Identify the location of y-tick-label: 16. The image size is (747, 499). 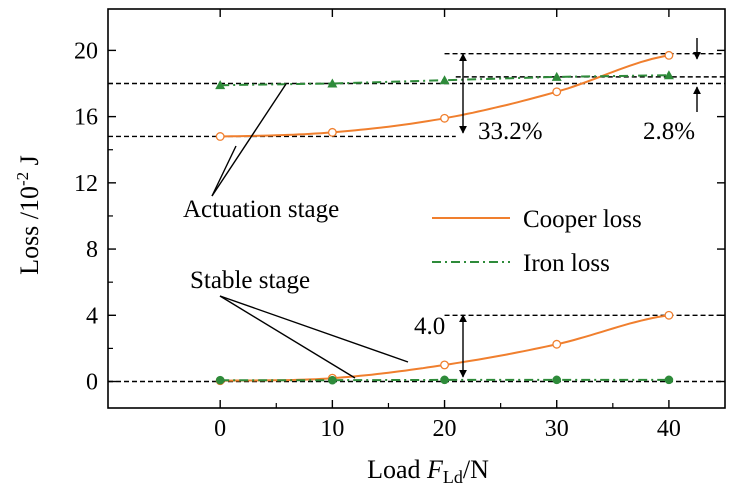
(86, 118).